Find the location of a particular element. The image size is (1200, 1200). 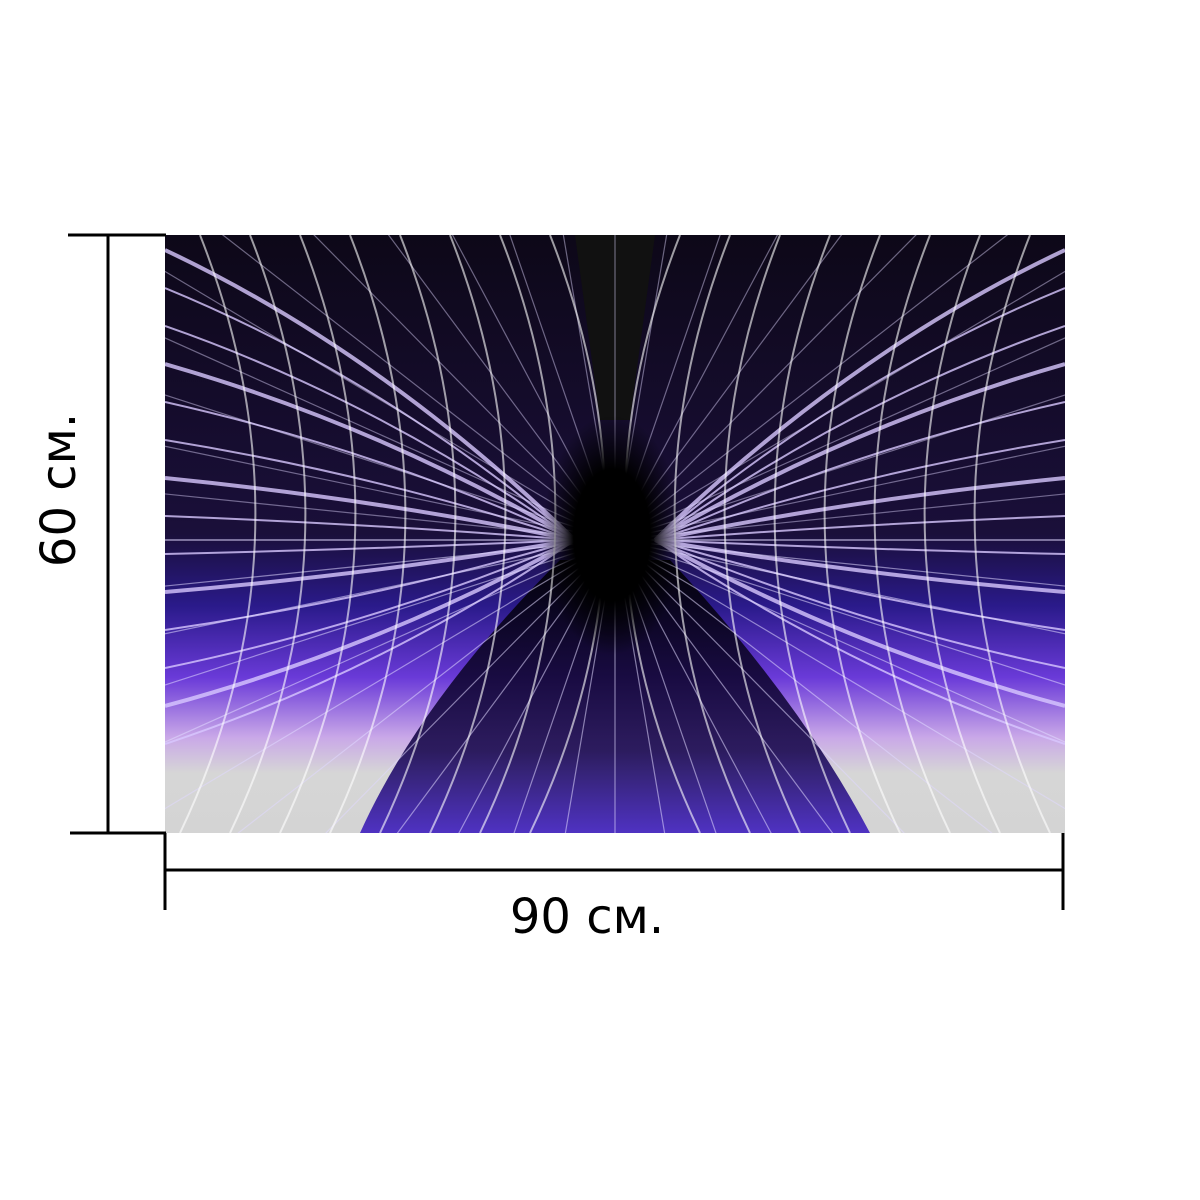

height-label: 60 см. is located at coordinates (59, 490).